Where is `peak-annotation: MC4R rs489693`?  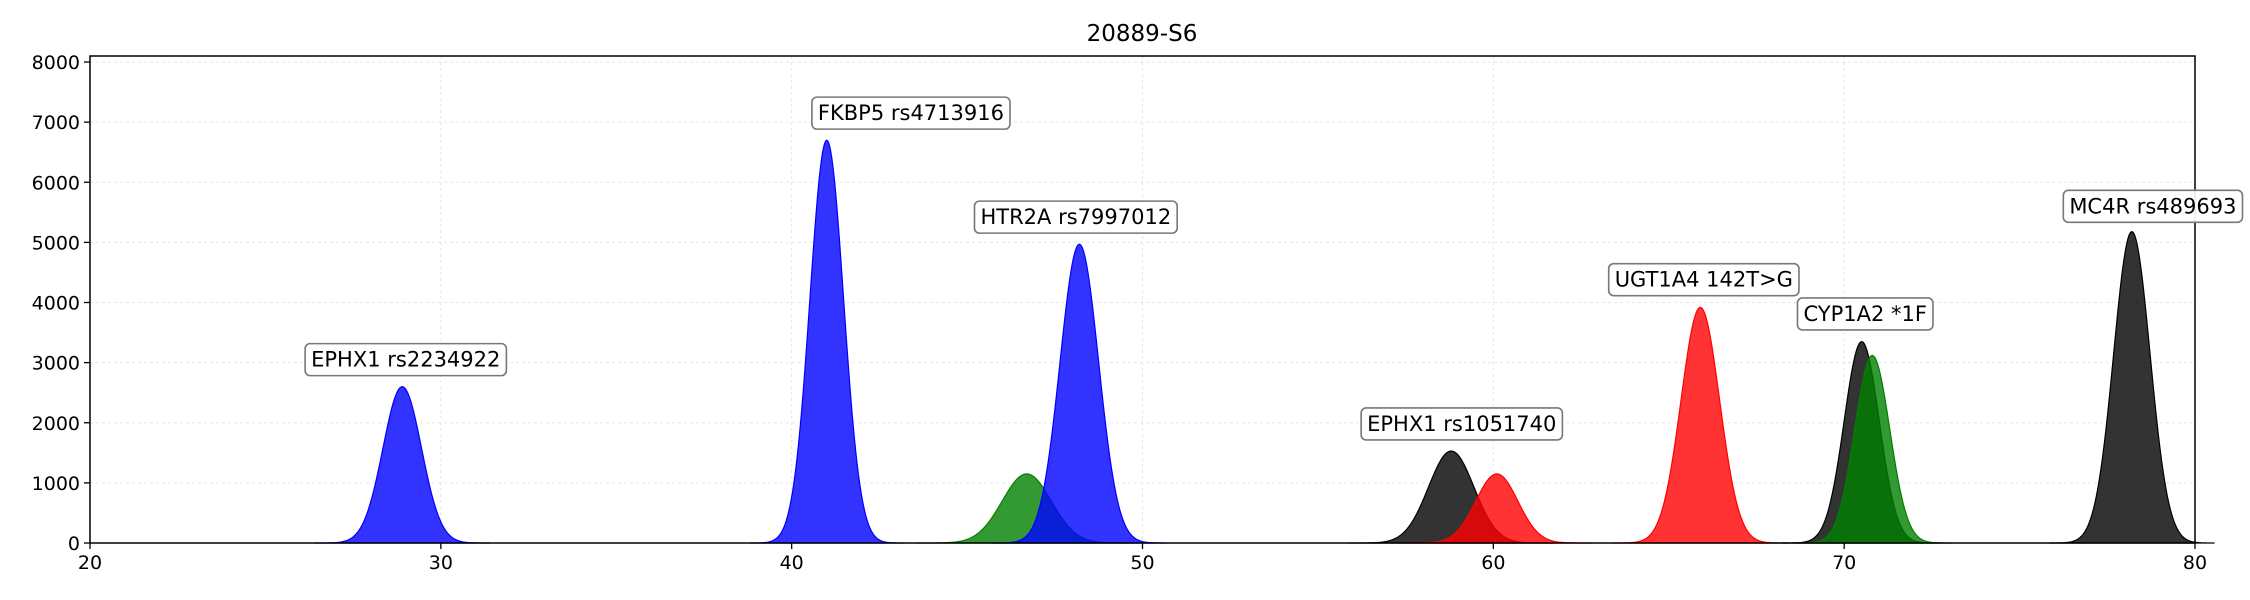 peak-annotation: MC4R rs489693 is located at coordinates (2153, 206).